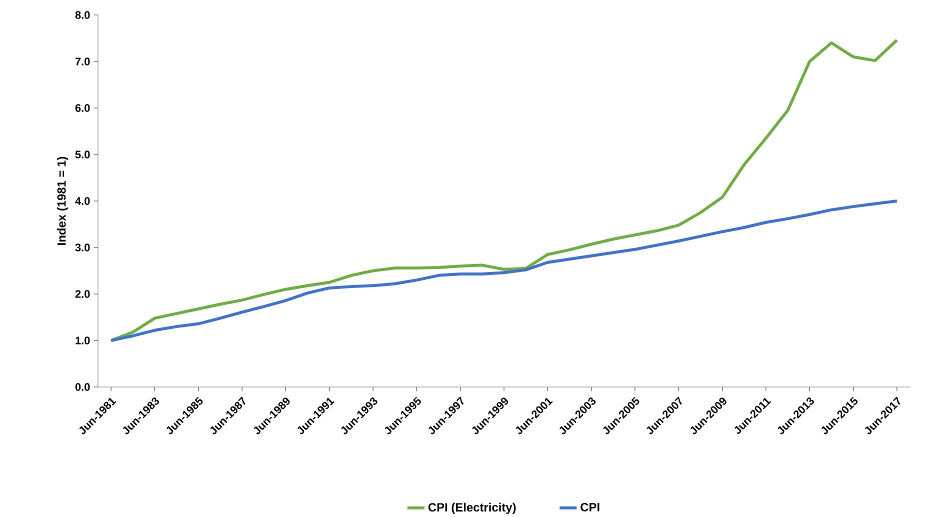  What do you see at coordinates (472, 508) in the screenshot?
I see `legend-label: CPI (Electricity)` at bounding box center [472, 508].